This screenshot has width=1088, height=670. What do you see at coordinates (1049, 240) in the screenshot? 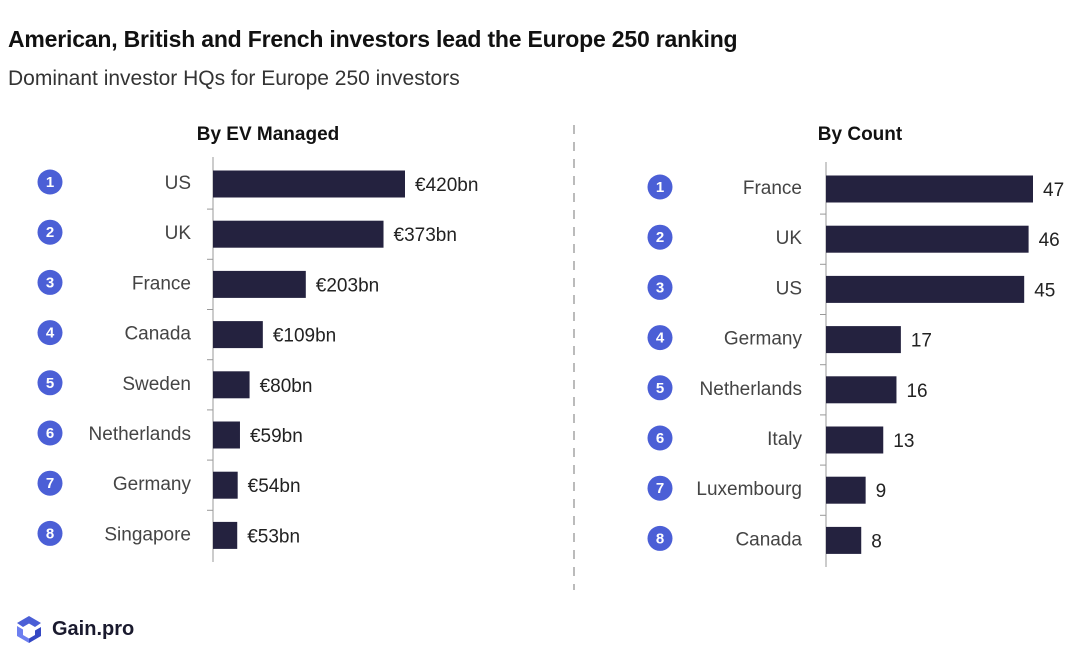
I see `value-label: 46` at bounding box center [1049, 240].